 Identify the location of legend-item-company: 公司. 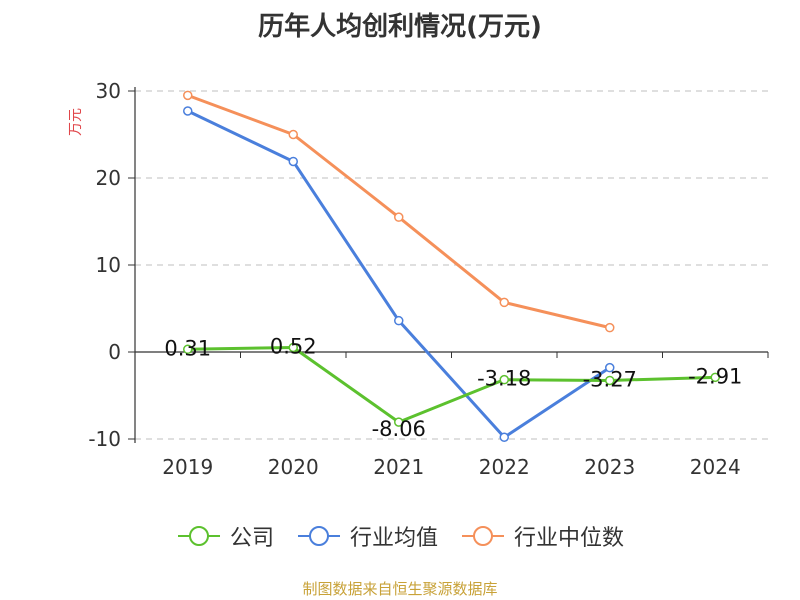
(225, 536).